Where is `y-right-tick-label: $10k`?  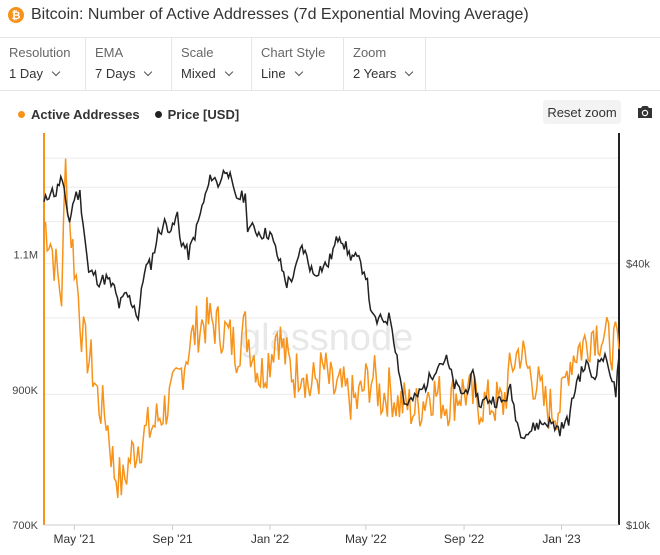
y-right-tick-label: $10k is located at coordinates (638, 526).